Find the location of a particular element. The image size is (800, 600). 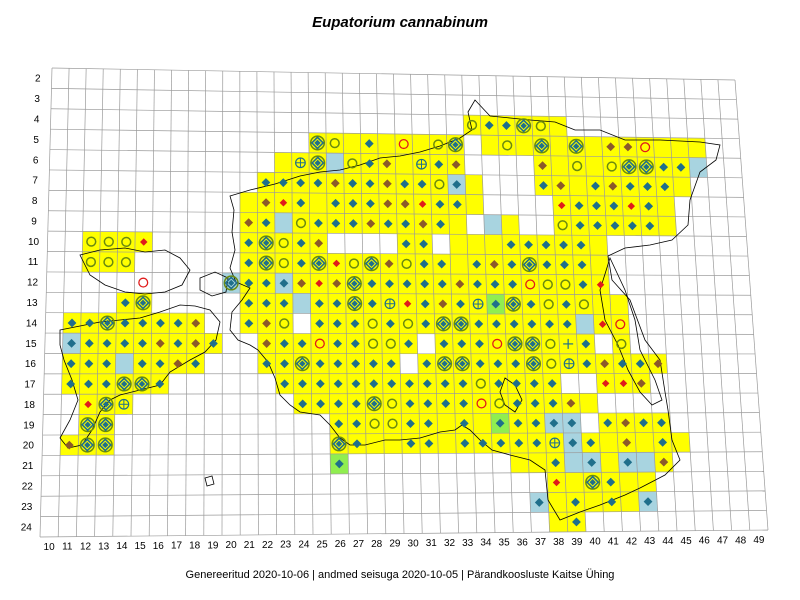

row-label: 19 is located at coordinates (29, 425).